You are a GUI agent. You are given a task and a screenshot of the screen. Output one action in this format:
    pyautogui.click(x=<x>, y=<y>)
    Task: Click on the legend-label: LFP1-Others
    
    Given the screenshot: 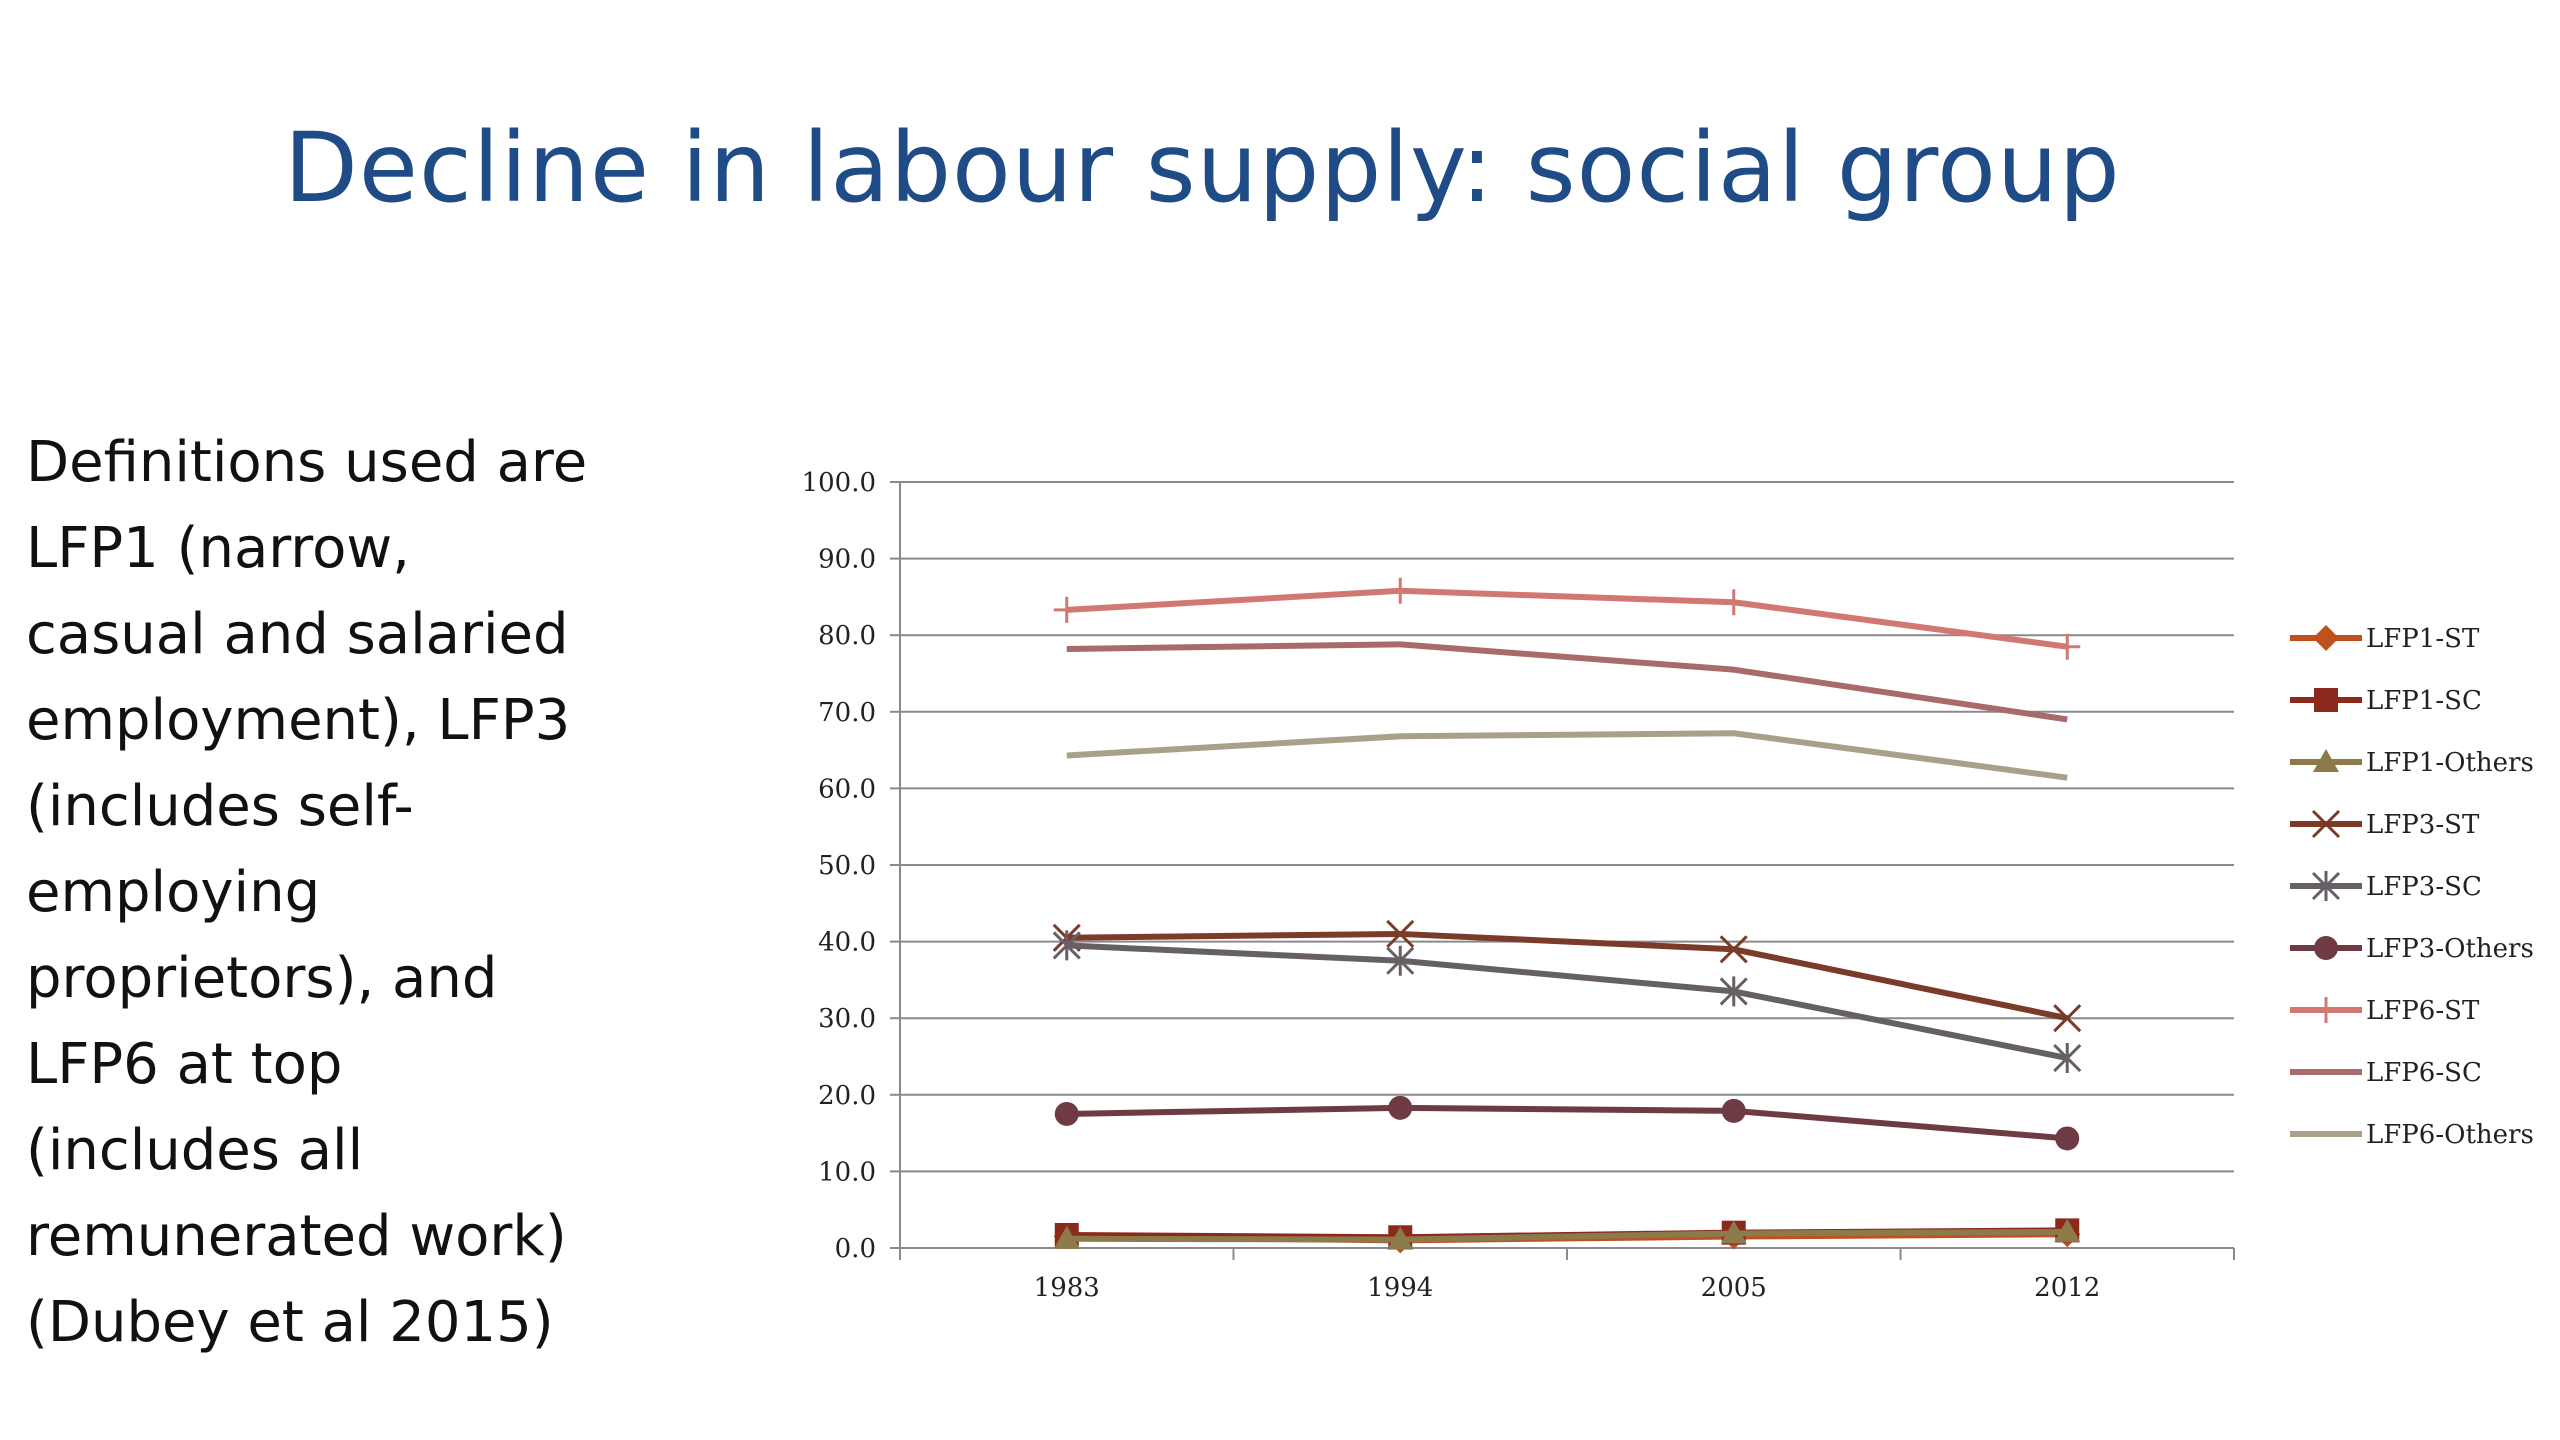 What is the action you would take?
    pyautogui.click(x=2450, y=763)
    